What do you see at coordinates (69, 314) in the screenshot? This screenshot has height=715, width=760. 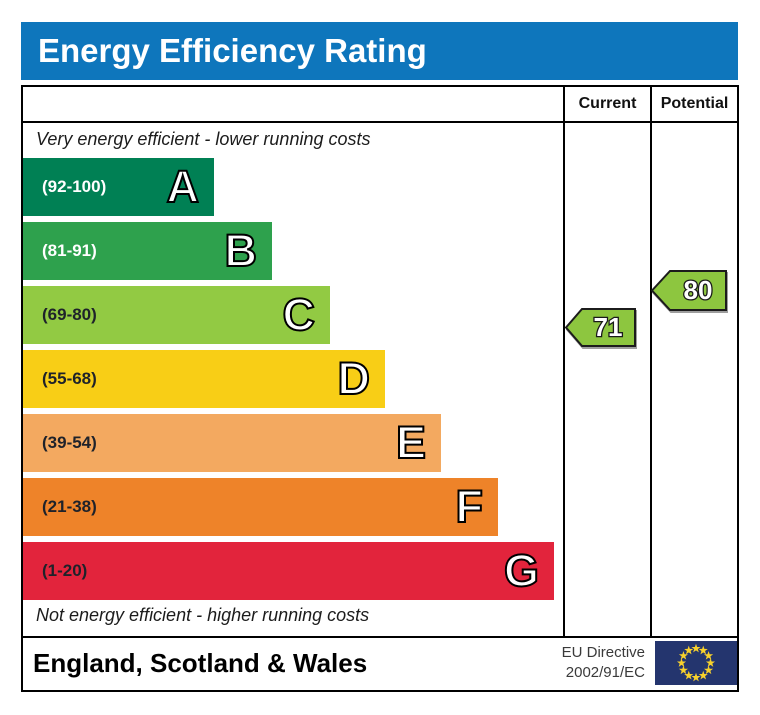 I see `band-range-label: (69-80)` at bounding box center [69, 314].